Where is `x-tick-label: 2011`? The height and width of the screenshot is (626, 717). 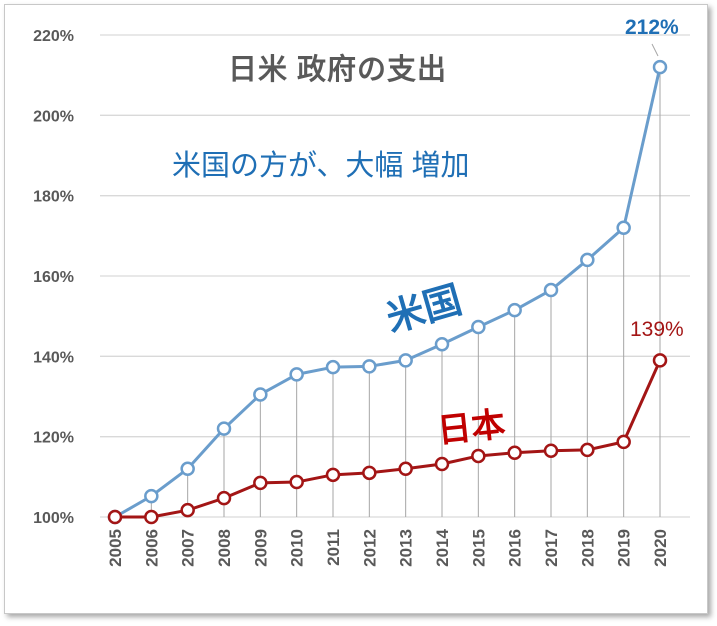 x-tick-label: 2011 is located at coordinates (333, 547).